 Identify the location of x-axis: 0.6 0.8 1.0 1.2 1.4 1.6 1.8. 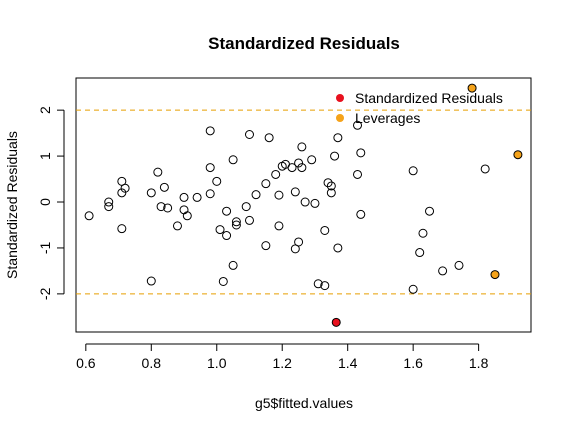
(282, 357).